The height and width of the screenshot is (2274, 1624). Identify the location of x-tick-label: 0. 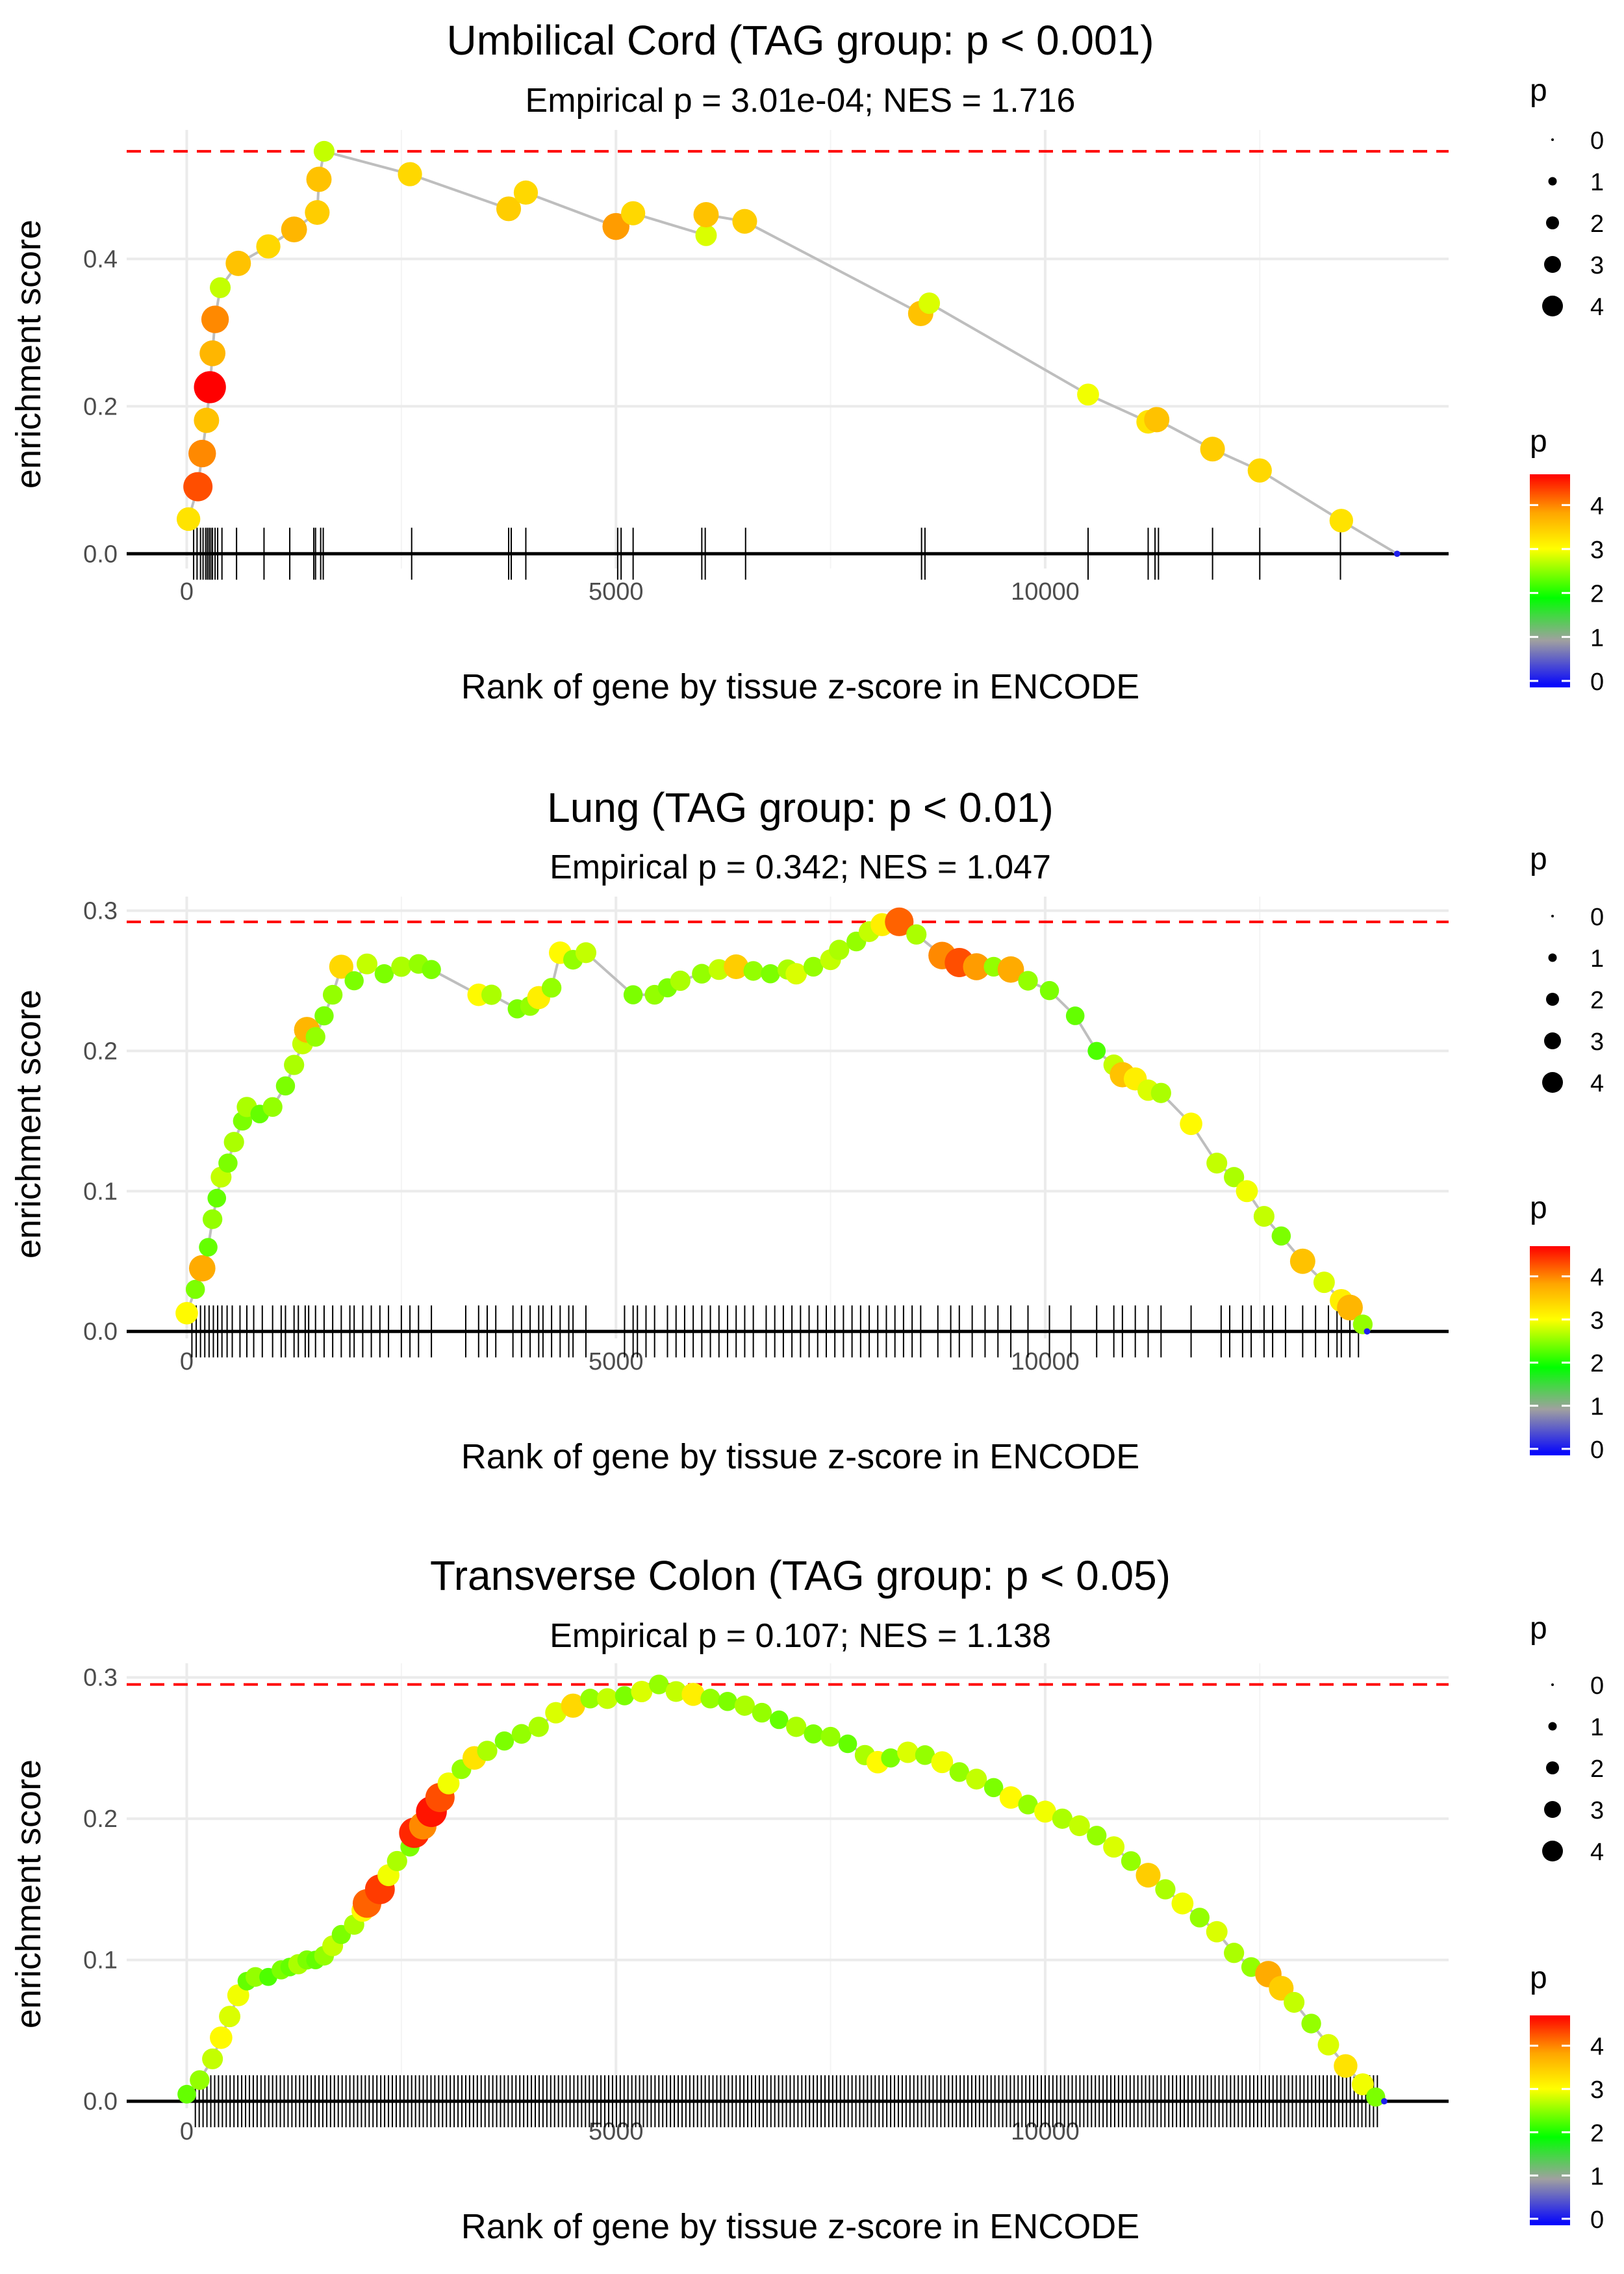
(187, 2131).